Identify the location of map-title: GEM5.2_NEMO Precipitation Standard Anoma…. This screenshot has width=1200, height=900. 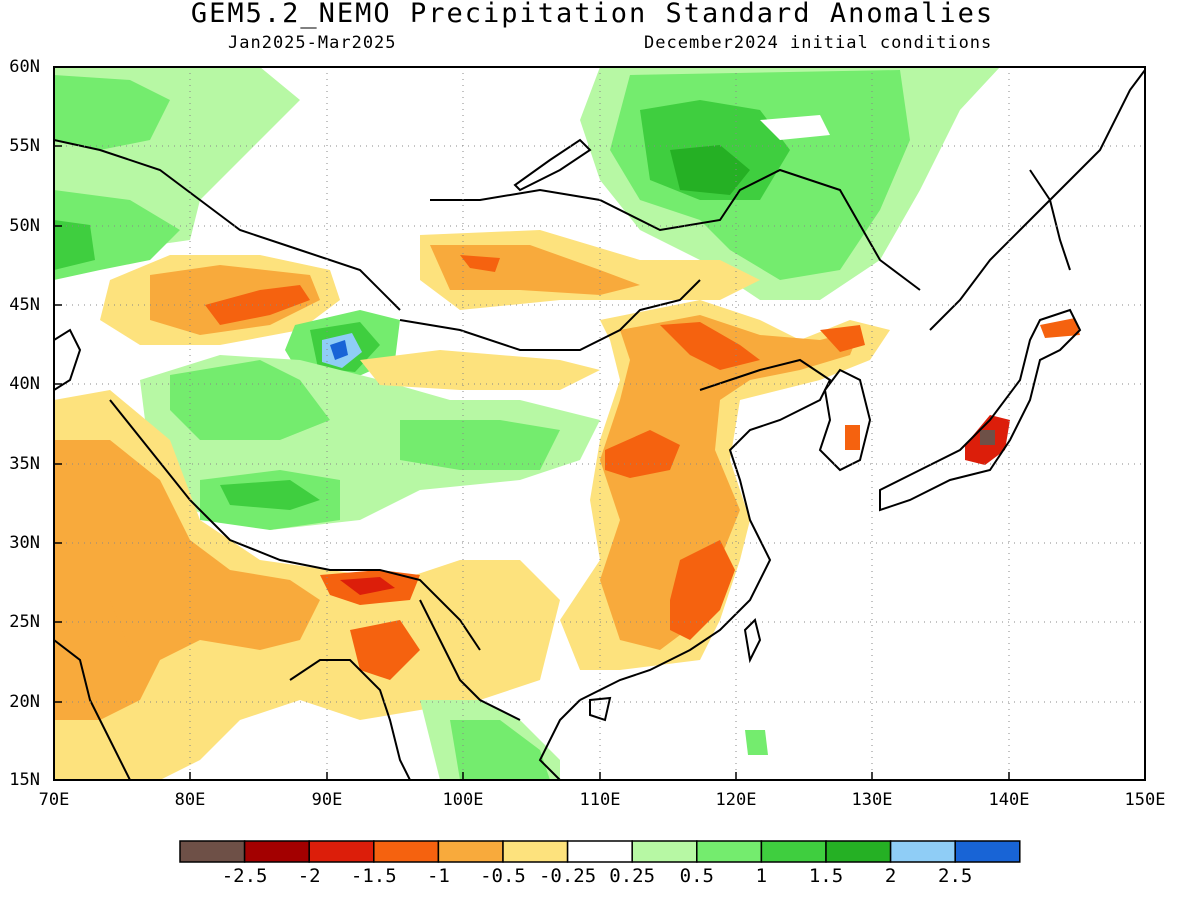
(592, 14).